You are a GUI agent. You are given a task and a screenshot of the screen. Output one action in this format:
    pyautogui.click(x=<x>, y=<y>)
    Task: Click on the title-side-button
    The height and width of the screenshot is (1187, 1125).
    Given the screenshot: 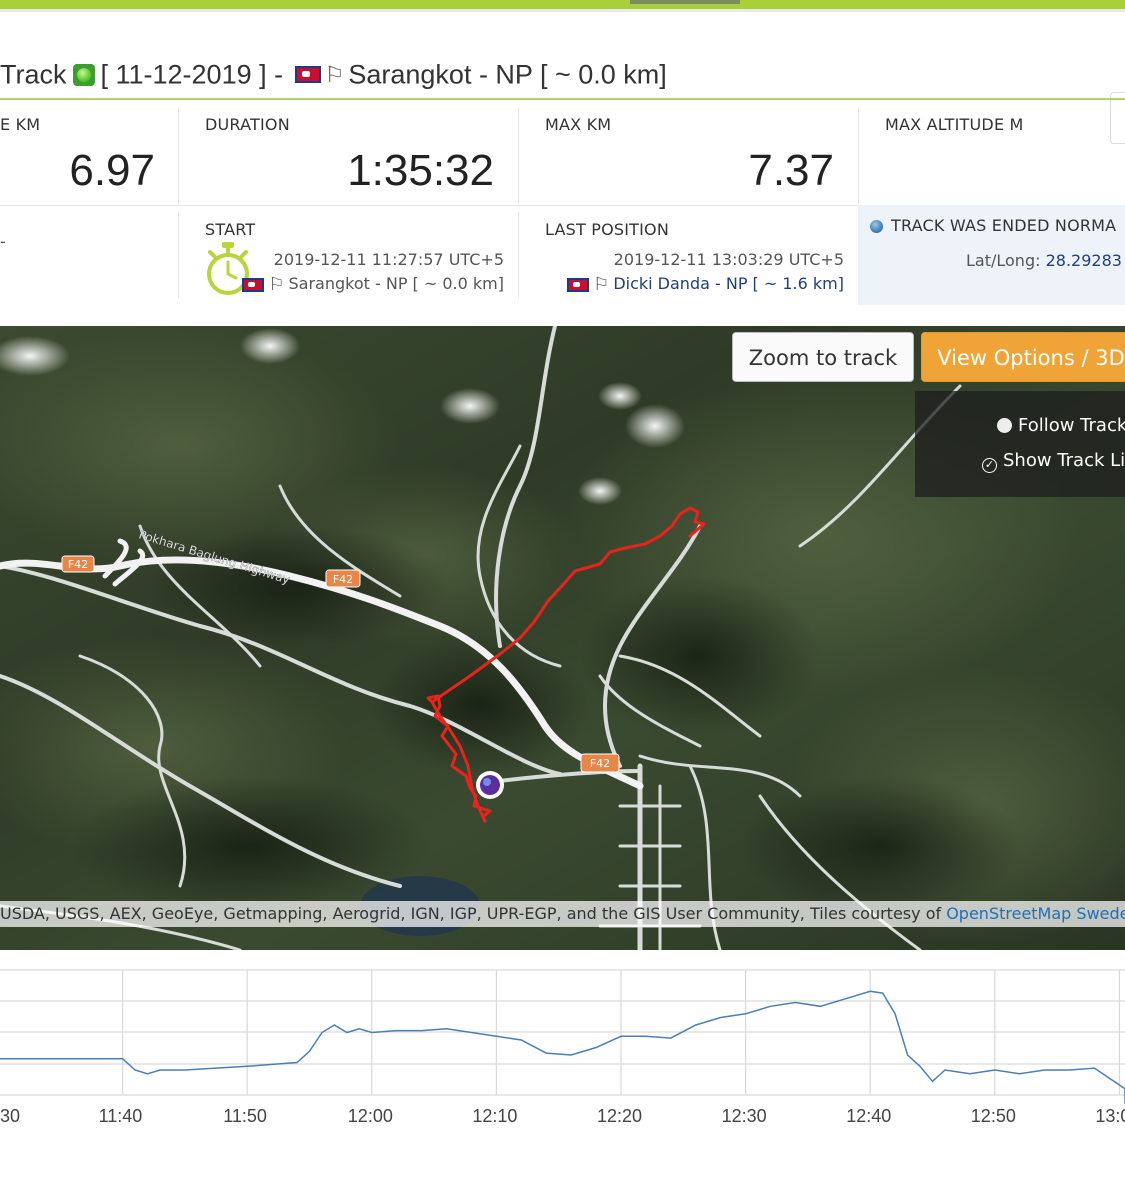 What is the action you would take?
    pyautogui.click(x=1117, y=118)
    